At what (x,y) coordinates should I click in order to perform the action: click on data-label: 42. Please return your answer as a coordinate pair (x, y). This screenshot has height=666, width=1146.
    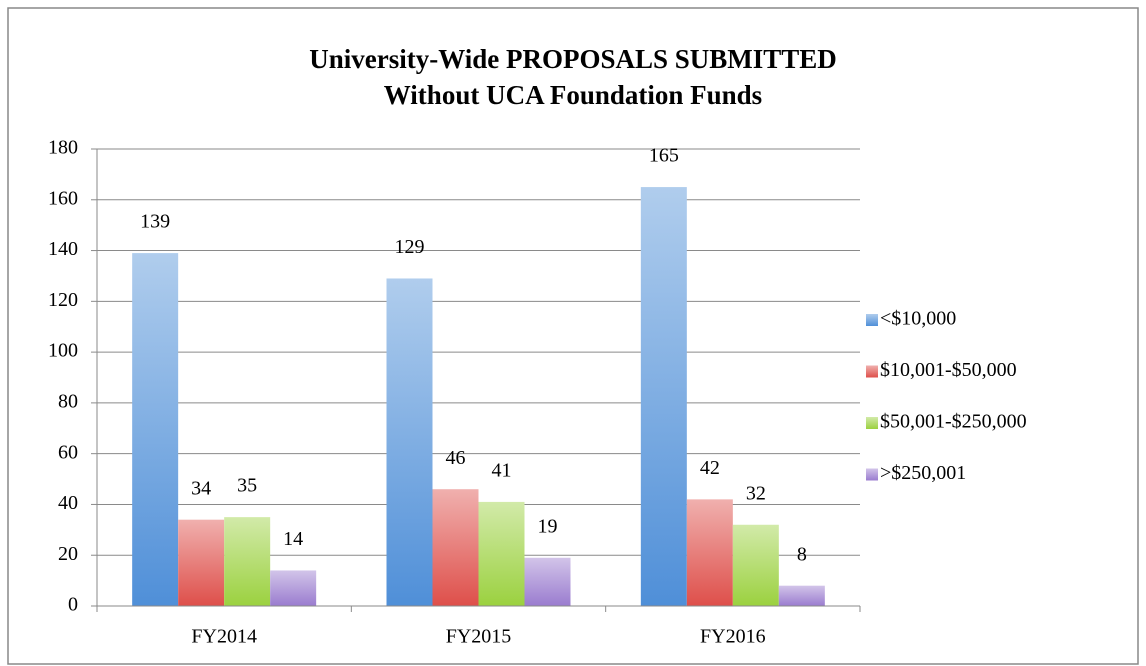
    Looking at the image, I should click on (710, 468).